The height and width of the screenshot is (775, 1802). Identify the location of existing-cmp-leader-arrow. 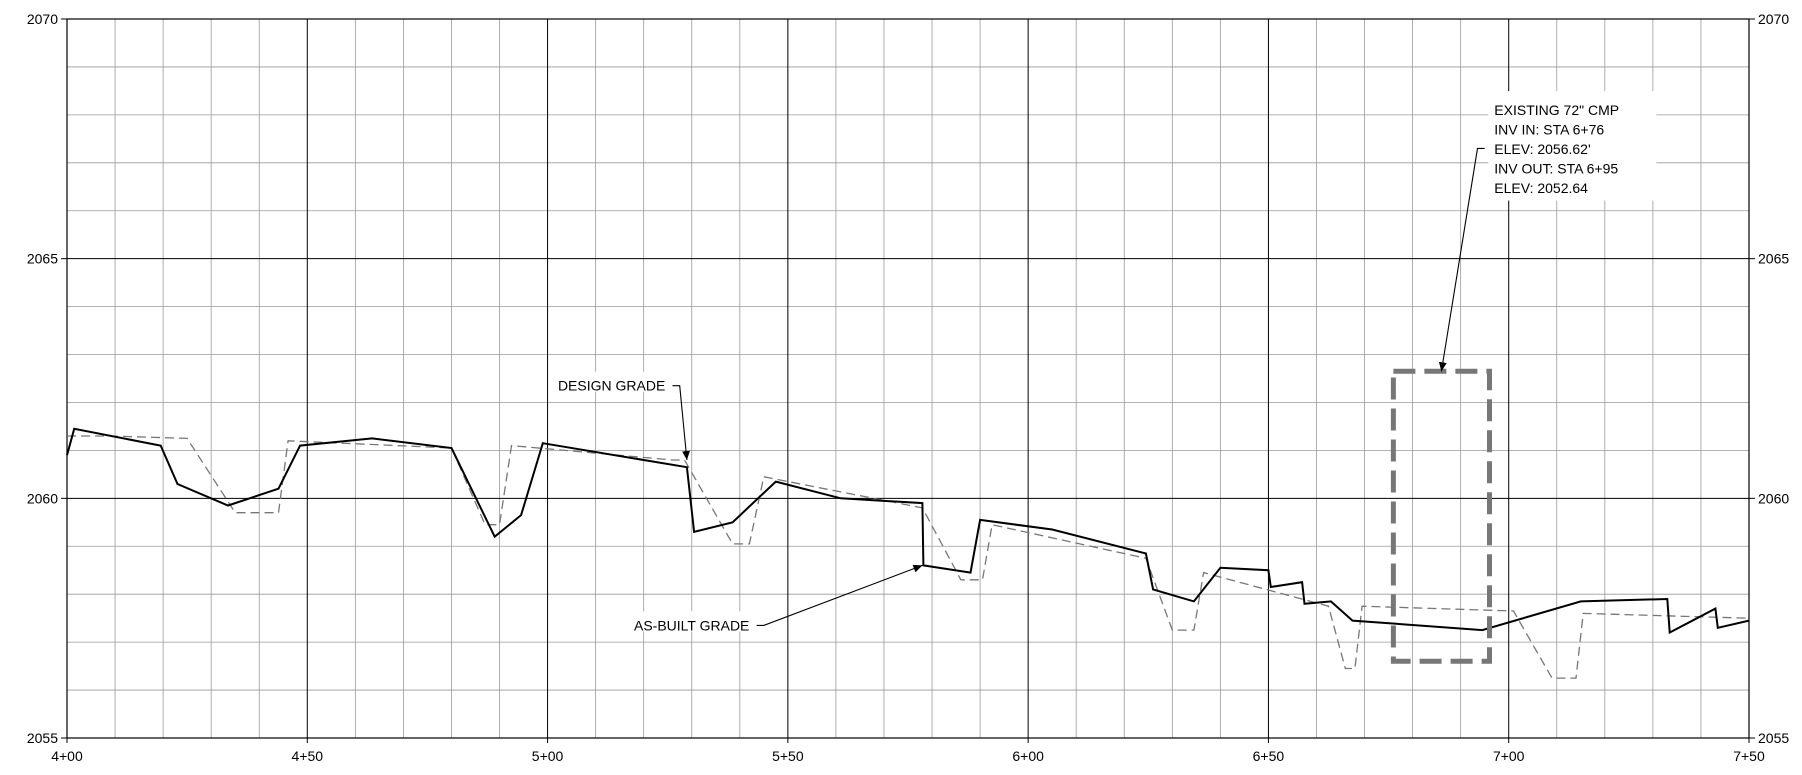
(1461, 259).